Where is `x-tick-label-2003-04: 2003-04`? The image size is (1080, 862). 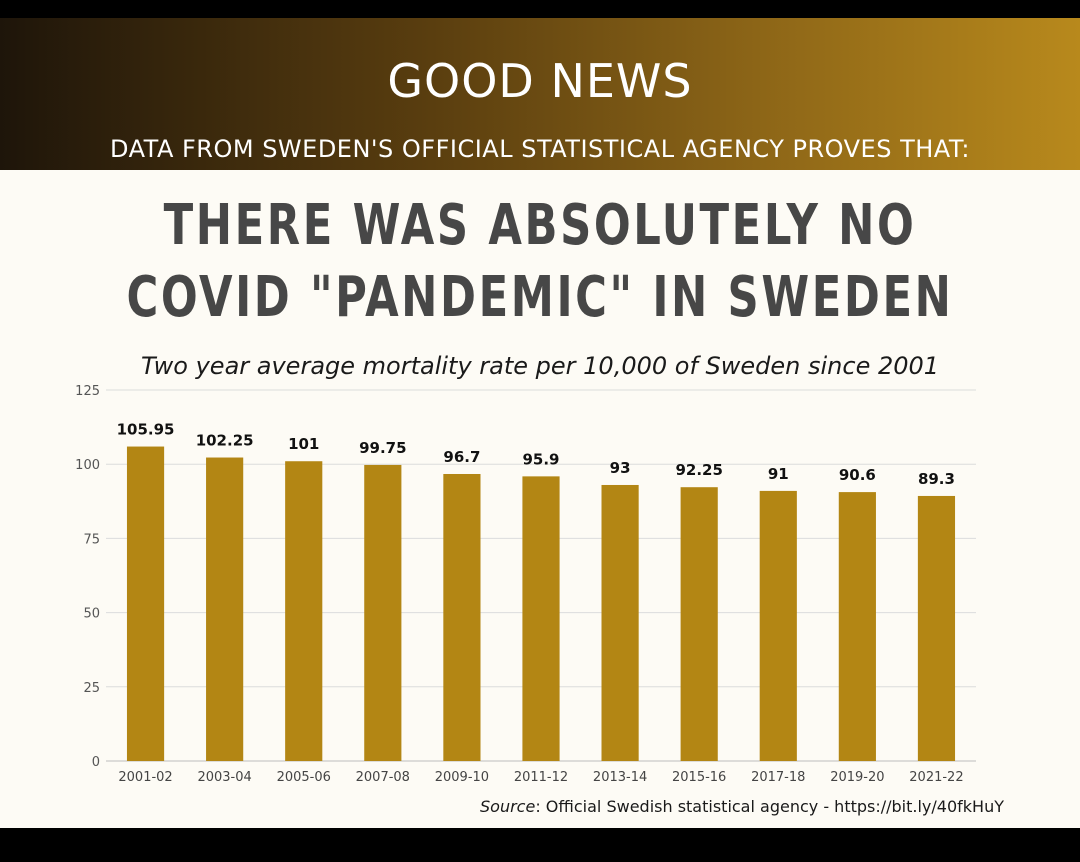
x-tick-label-2003-04: 2003-04 is located at coordinates (224, 777).